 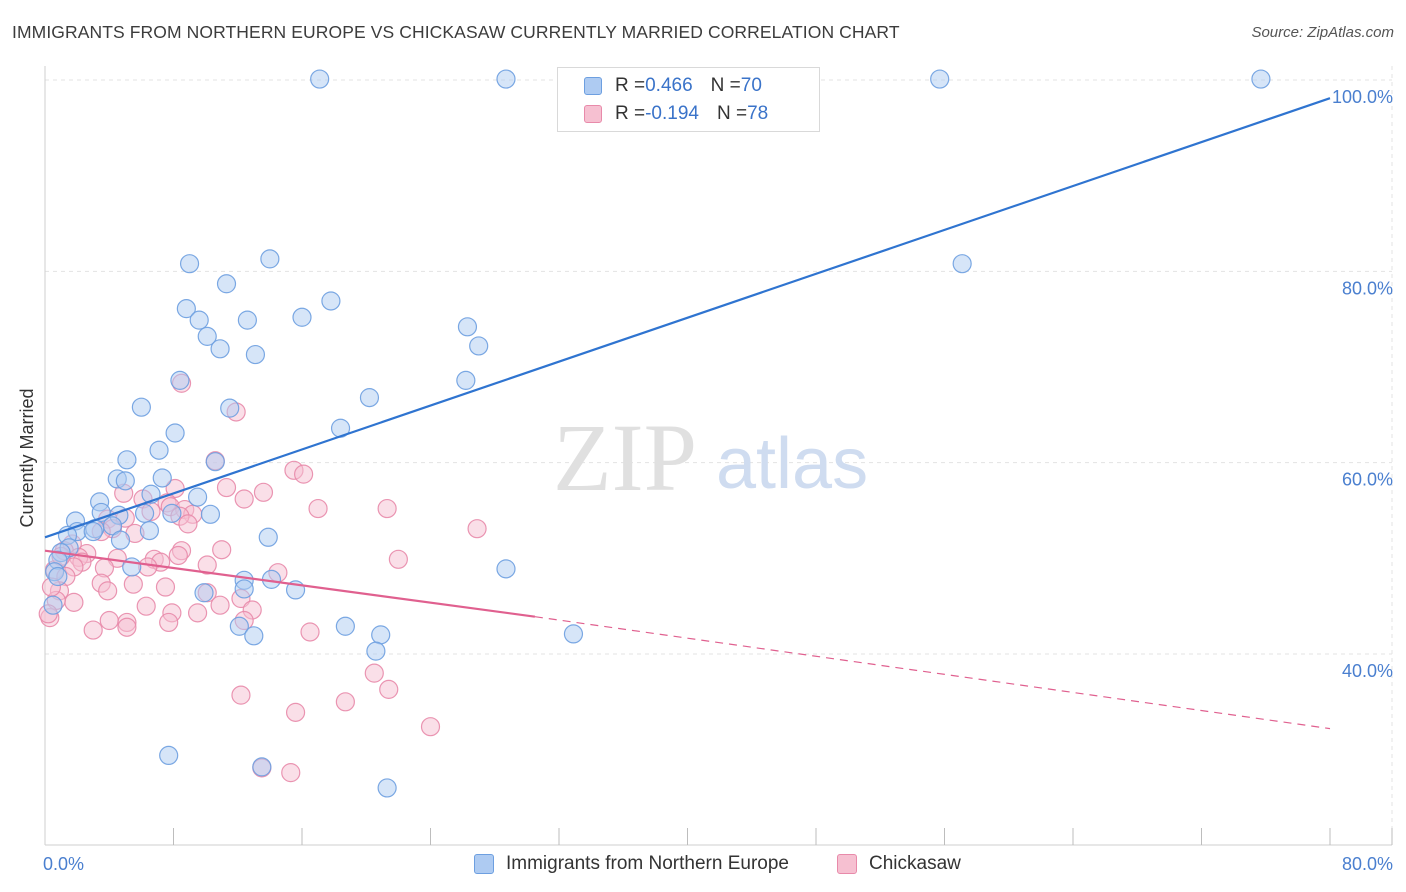 I want to click on source-label: Source: ZipAtlas.com, so click(x=1322, y=32).